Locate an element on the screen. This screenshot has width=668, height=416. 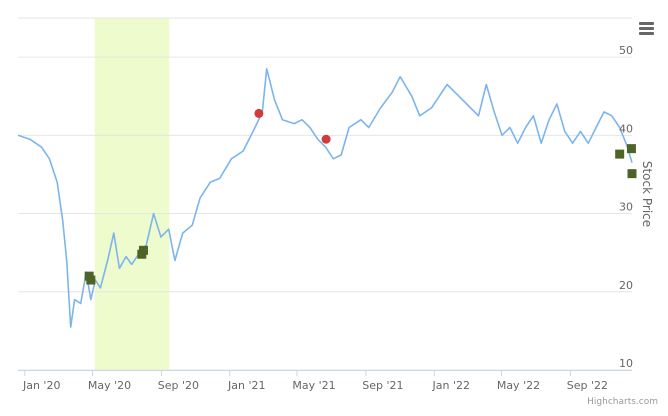
x-tick-label: Jan '22 is located at coordinates (451, 385).